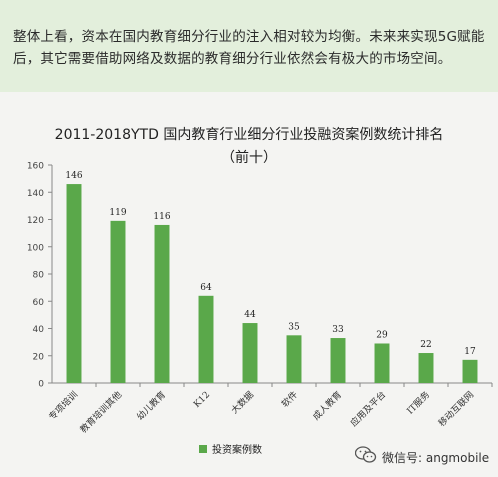 The image size is (498, 477). Describe the element at coordinates (436, 458) in the screenshot. I see `watermark-text: 微信号: angmobile` at that location.